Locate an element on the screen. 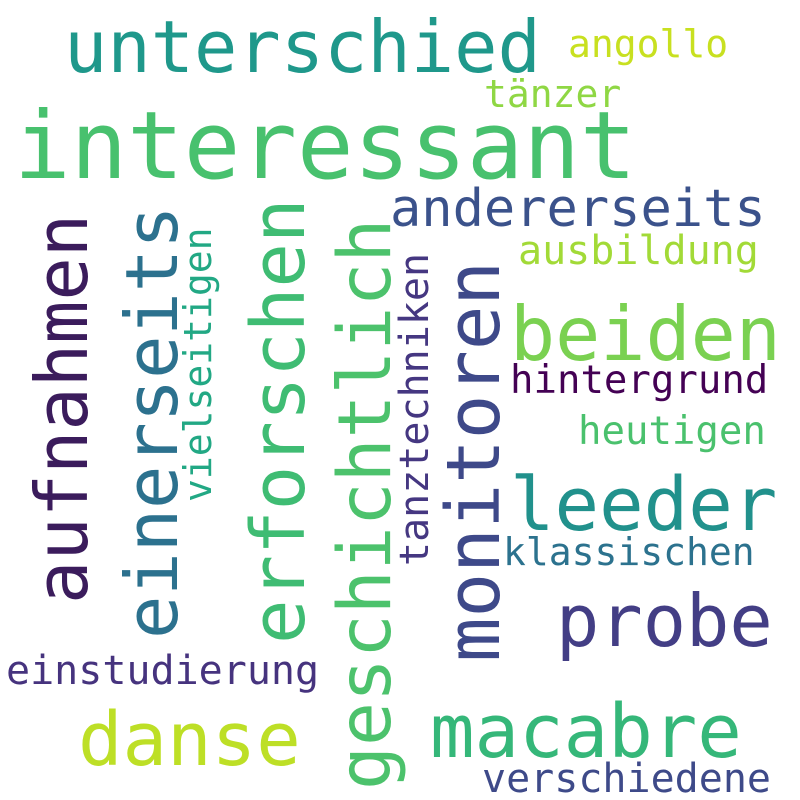 This screenshot has height=800, width=800. word-probe: probe is located at coordinates (664, 621).